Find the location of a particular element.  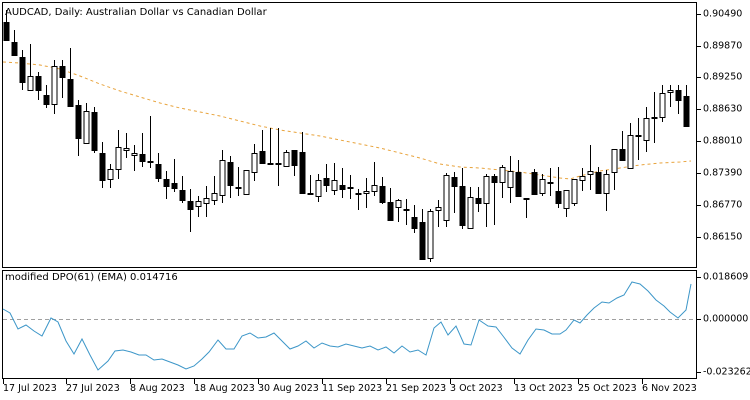

time-tick: 3 Oct 2023 is located at coordinates (476, 388).